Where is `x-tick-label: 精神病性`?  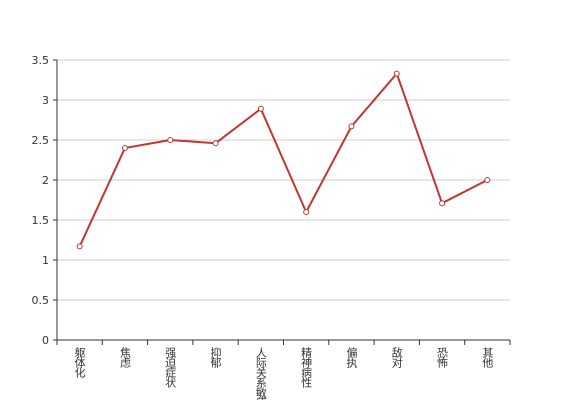 x-tick-label: 精神病性 is located at coordinates (306, 368).